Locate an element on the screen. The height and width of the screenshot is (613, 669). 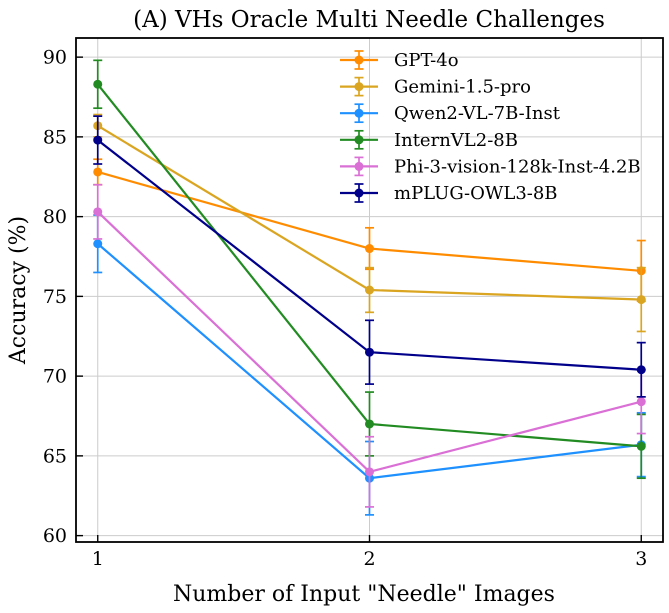
y-tick-label: 60 is located at coordinates (55, 536).